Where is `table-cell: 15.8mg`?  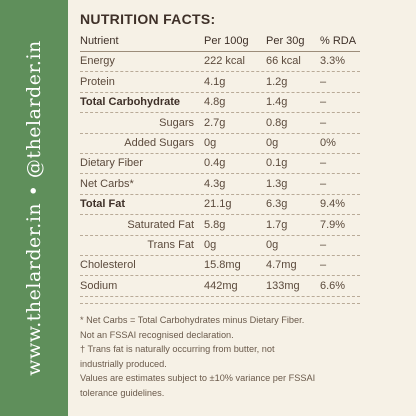 table-cell: 15.8mg is located at coordinates (222, 265).